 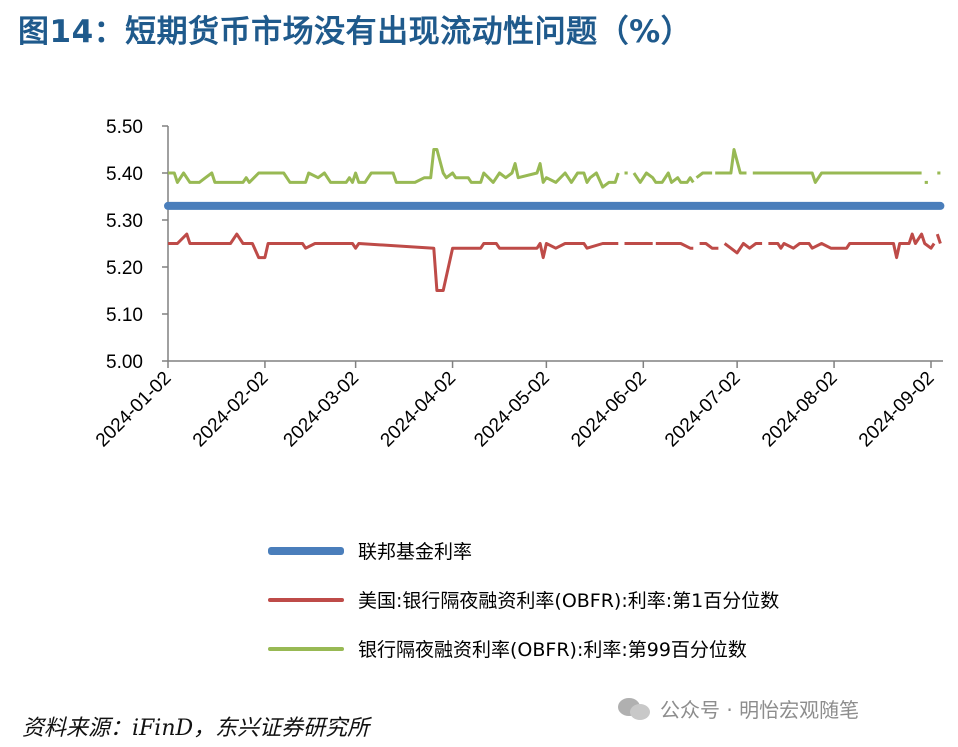 I want to click on legend-item-obfr-p99: 银行隔夜融资利率(OBFR):利率:第99百分位数, so click(x=523, y=648).